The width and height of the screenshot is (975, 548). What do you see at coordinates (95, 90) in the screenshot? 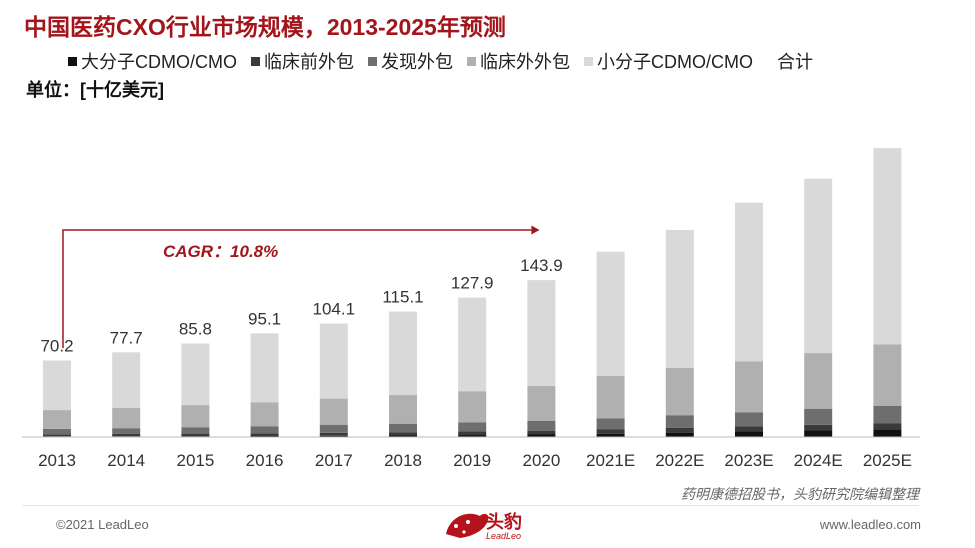
I see `unit-label: 单位：[十亿美元]` at bounding box center [95, 90].